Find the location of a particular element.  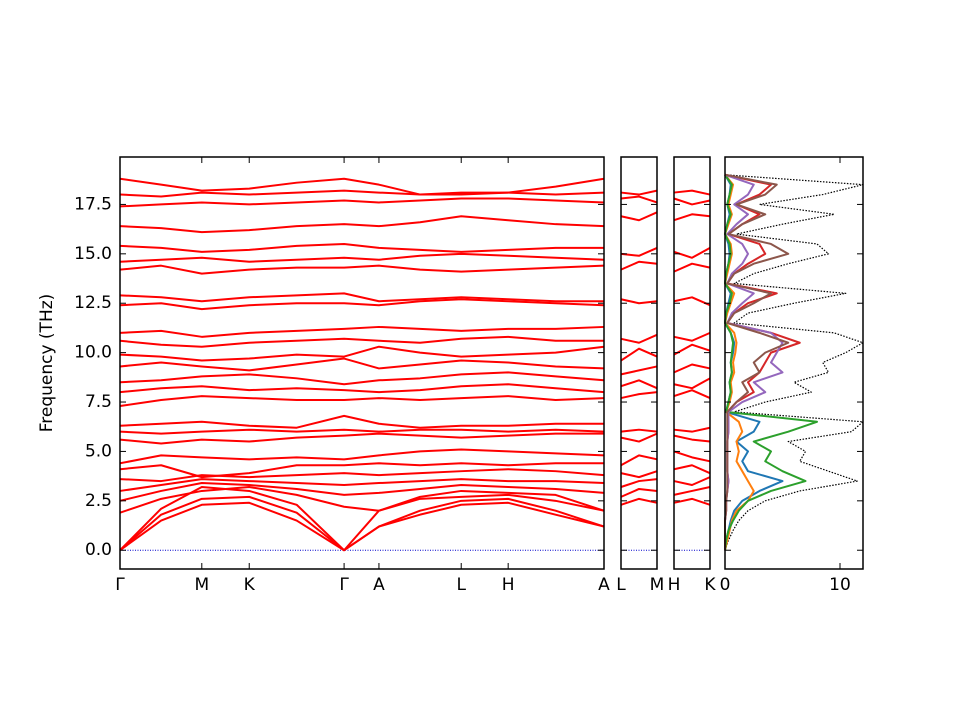

y-tick-label: 5.0 is located at coordinates (98, 451).